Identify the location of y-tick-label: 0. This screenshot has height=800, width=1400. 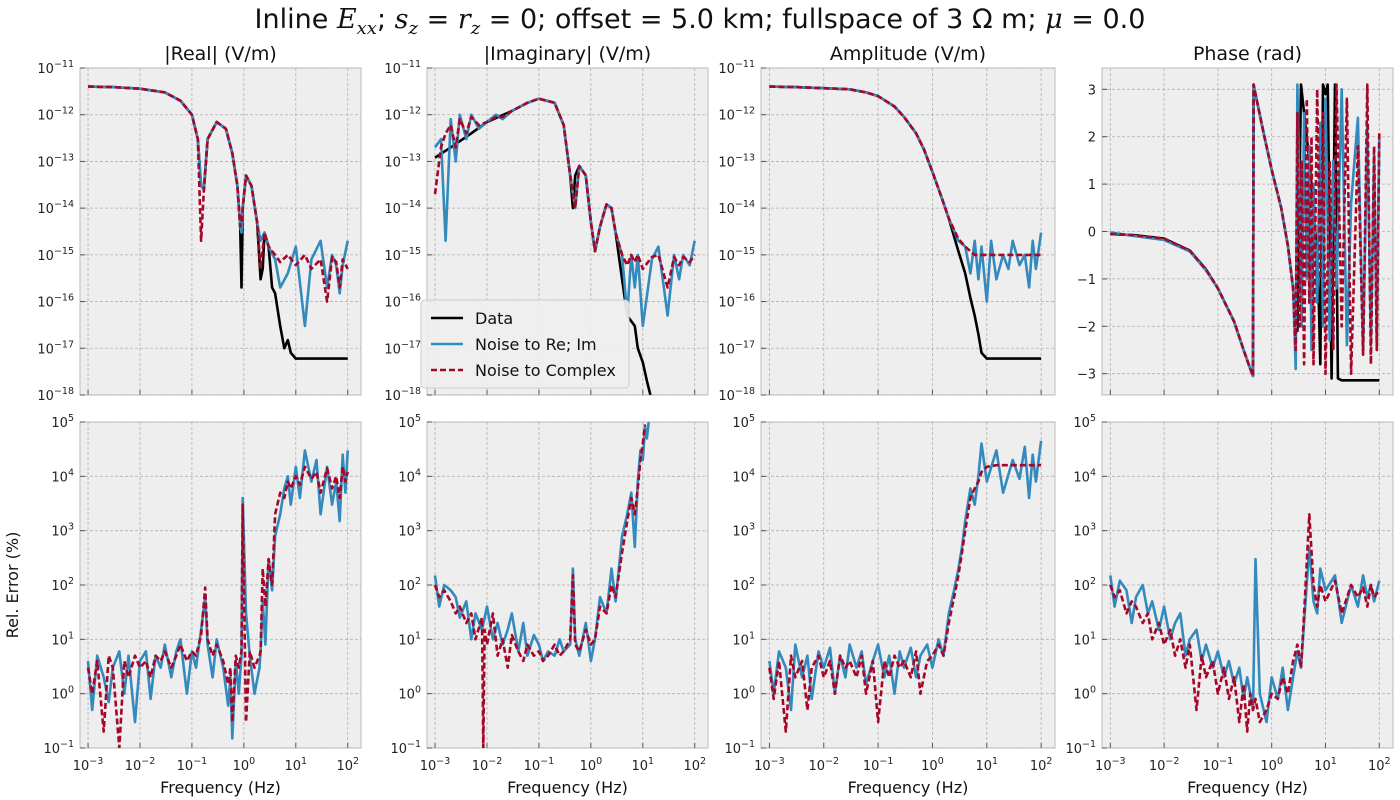
(1092, 233).